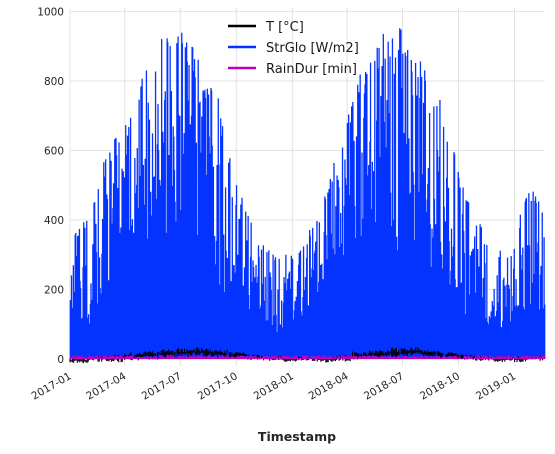 Image resolution: width=555 pixels, height=454 pixels. Describe the element at coordinates (54, 82) in the screenshot. I see `y-tick-label: 800` at that location.